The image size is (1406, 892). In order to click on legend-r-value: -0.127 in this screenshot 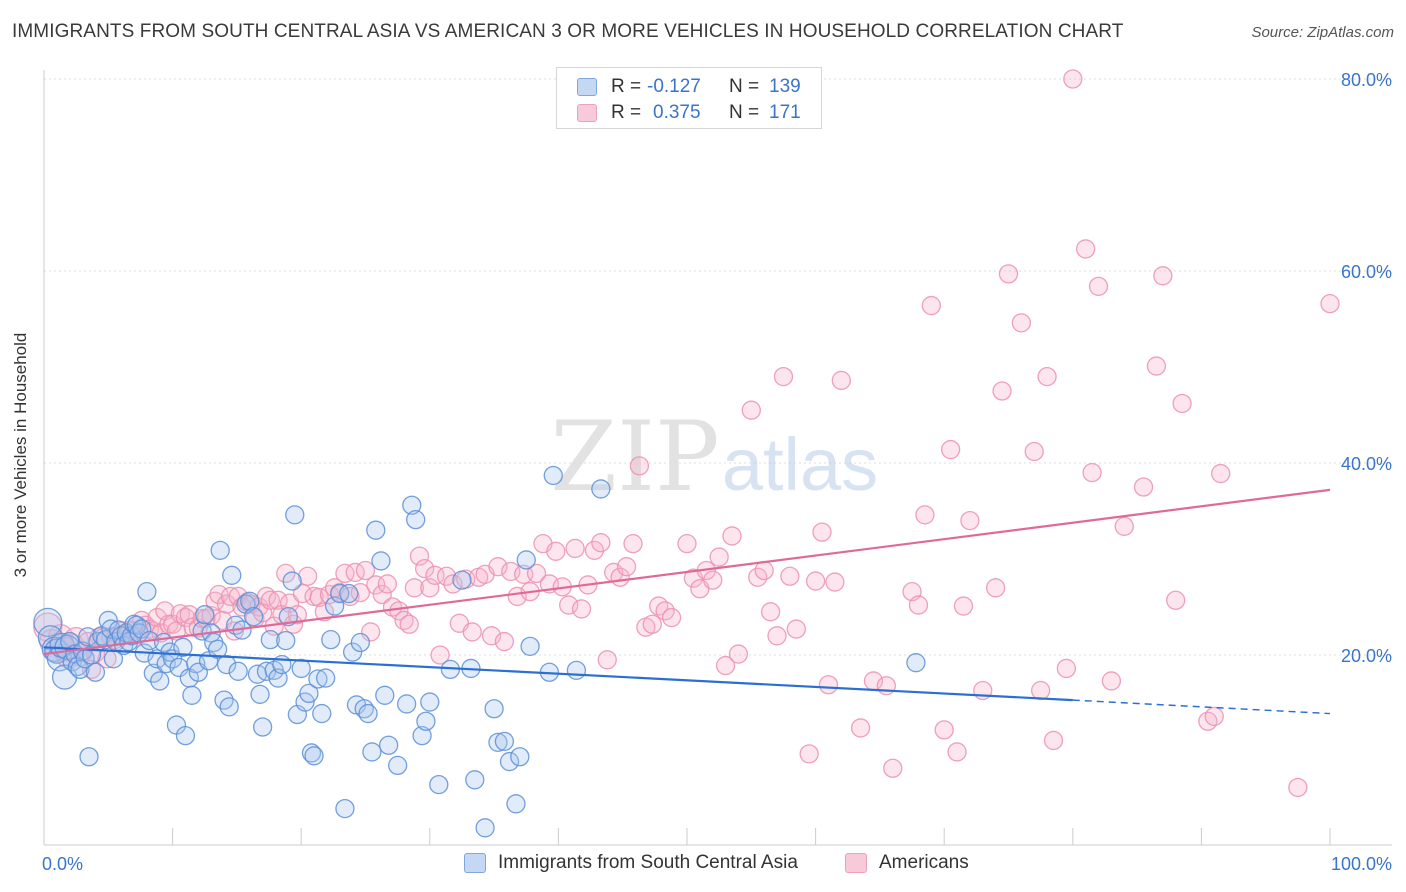, I will do `click(674, 86)`.